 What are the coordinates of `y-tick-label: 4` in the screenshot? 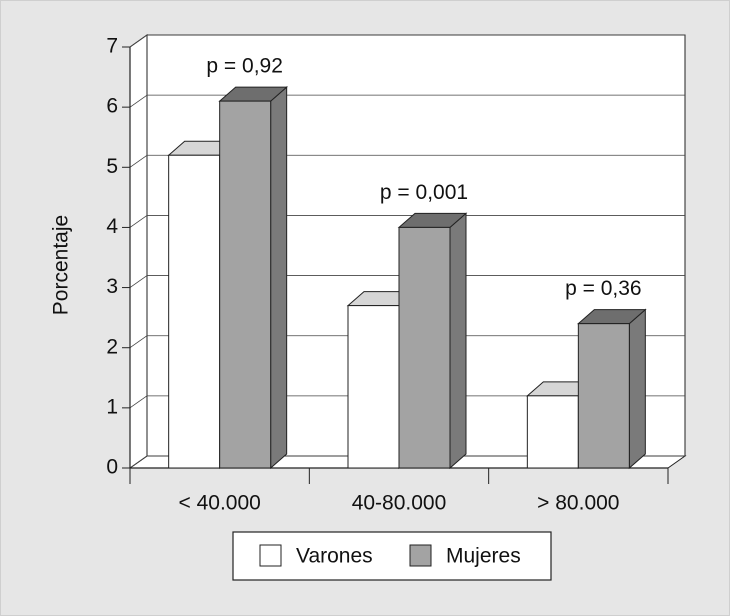 It's located at (112, 226).